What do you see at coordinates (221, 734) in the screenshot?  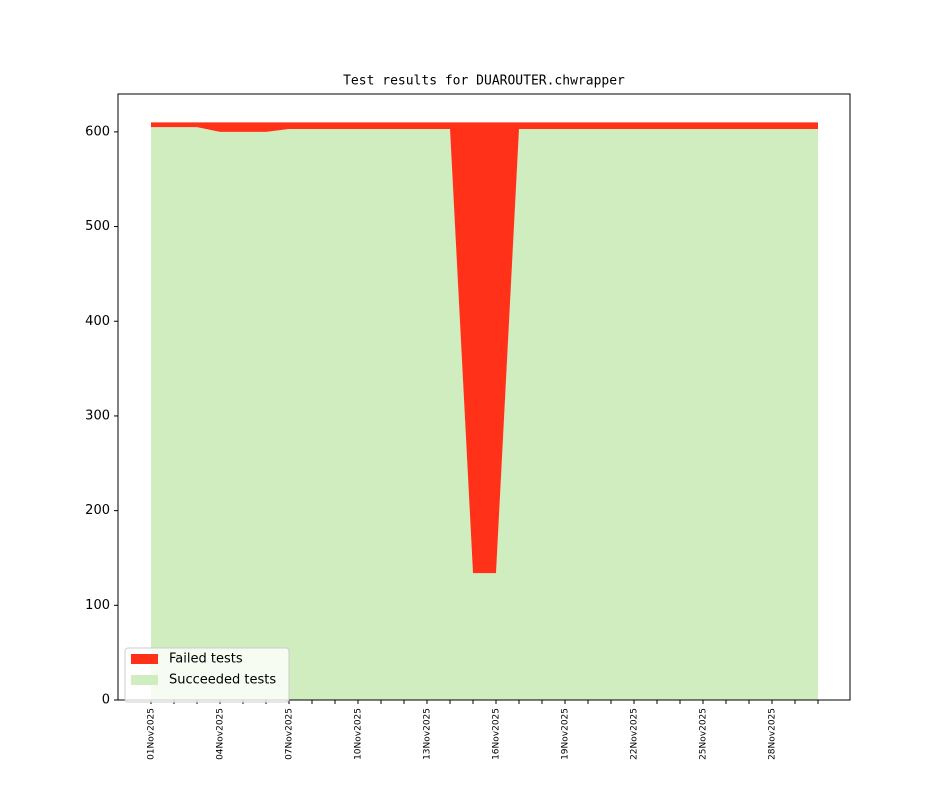 I see `x-tick-label: 04Nov2025` at bounding box center [221, 734].